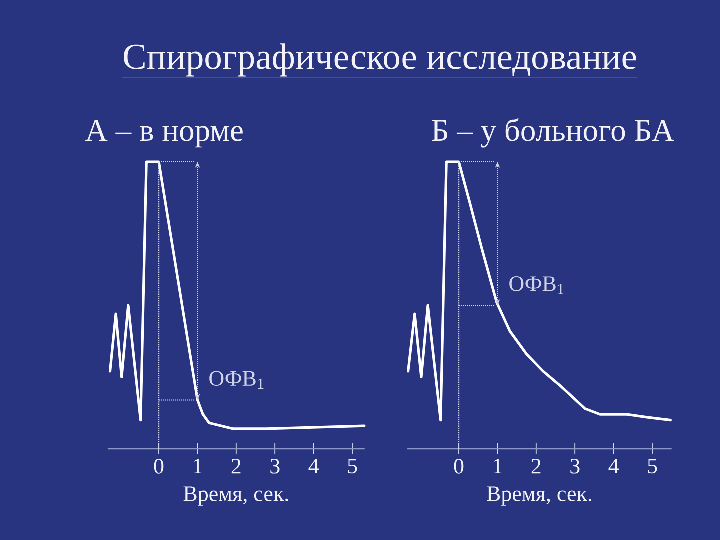 This screenshot has width=720, height=540. Describe the element at coordinates (380, 60) in the screenshot. I see `chart-title: Спирографическое исследование` at that location.